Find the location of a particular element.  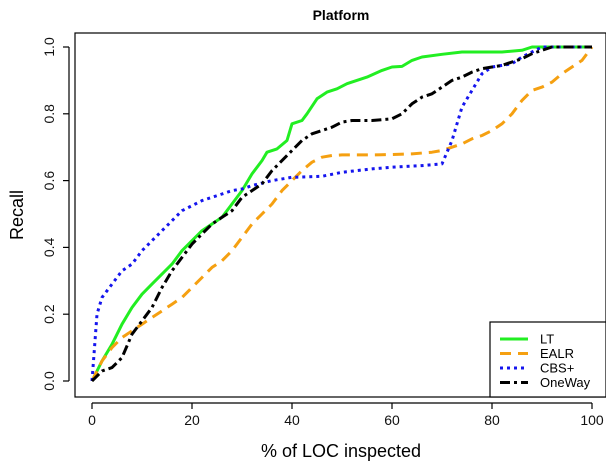

x-tick-label: 20 is located at coordinates (192, 420).